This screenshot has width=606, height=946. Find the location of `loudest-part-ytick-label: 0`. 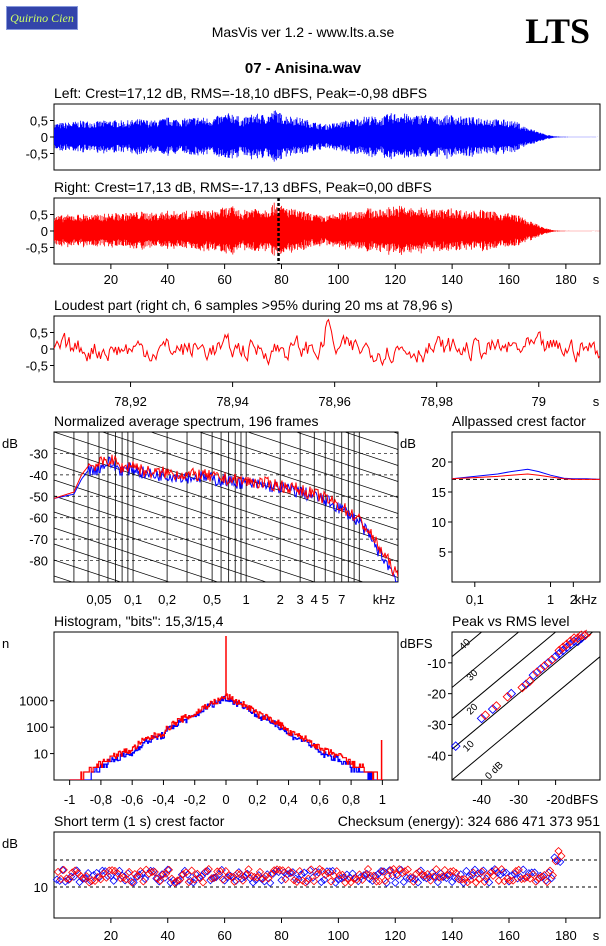

loudest-part-ytick-label: 0 is located at coordinates (44, 349).